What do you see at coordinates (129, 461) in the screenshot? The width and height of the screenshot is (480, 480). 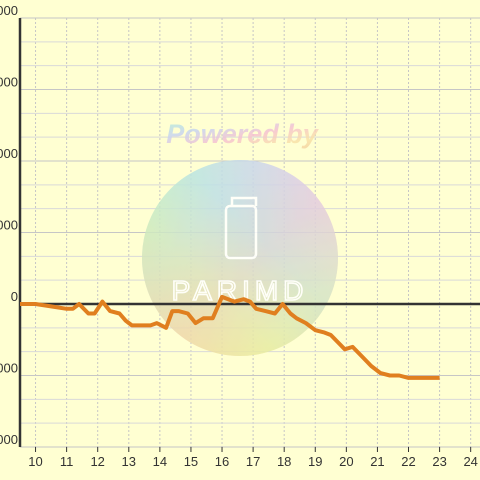 I see `x-tick-label: 13` at bounding box center [129, 461].